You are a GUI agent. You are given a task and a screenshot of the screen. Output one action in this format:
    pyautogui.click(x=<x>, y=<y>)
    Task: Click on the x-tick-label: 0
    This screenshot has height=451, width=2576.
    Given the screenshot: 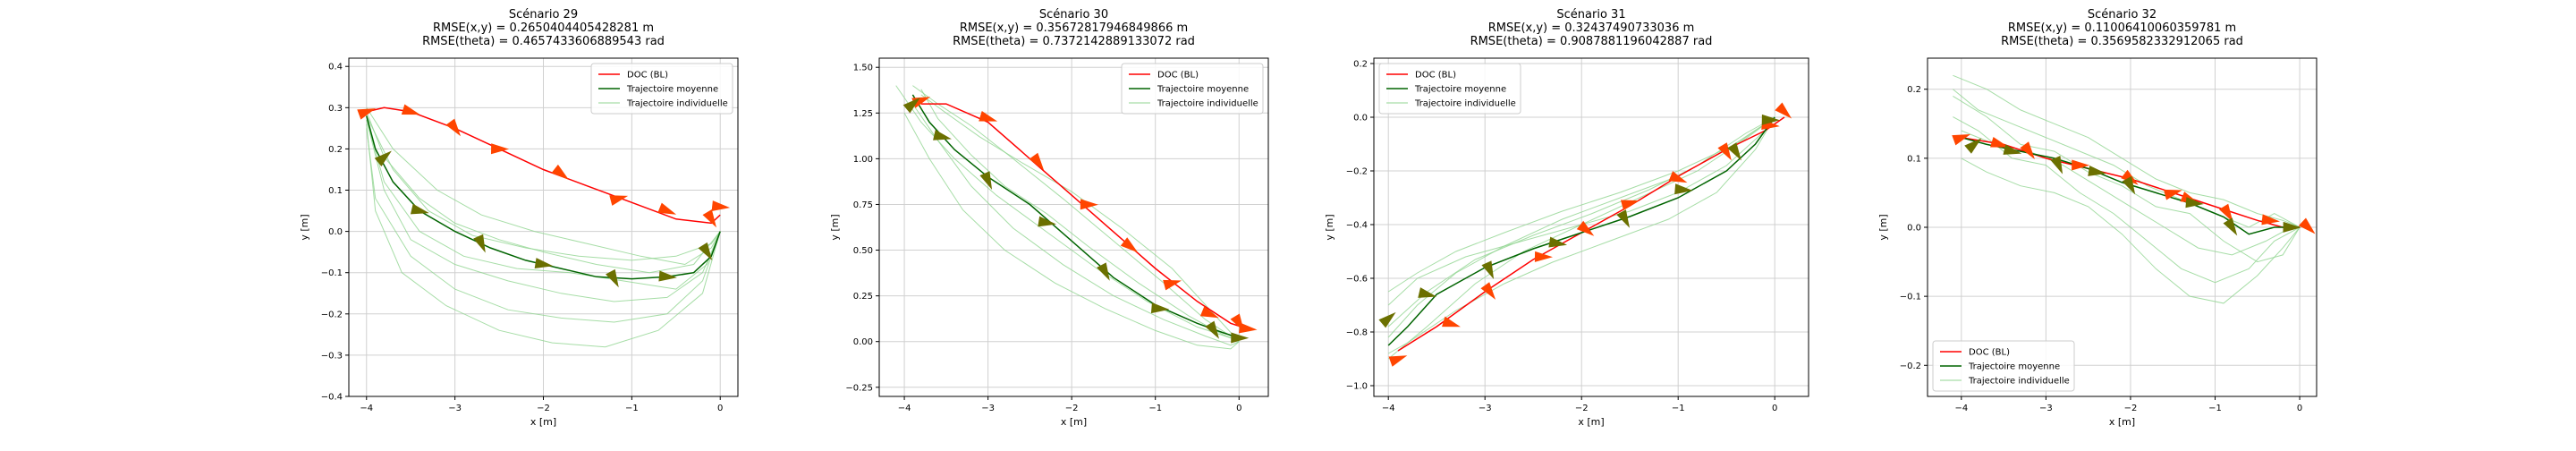 What is the action you would take?
    pyautogui.click(x=2299, y=408)
    